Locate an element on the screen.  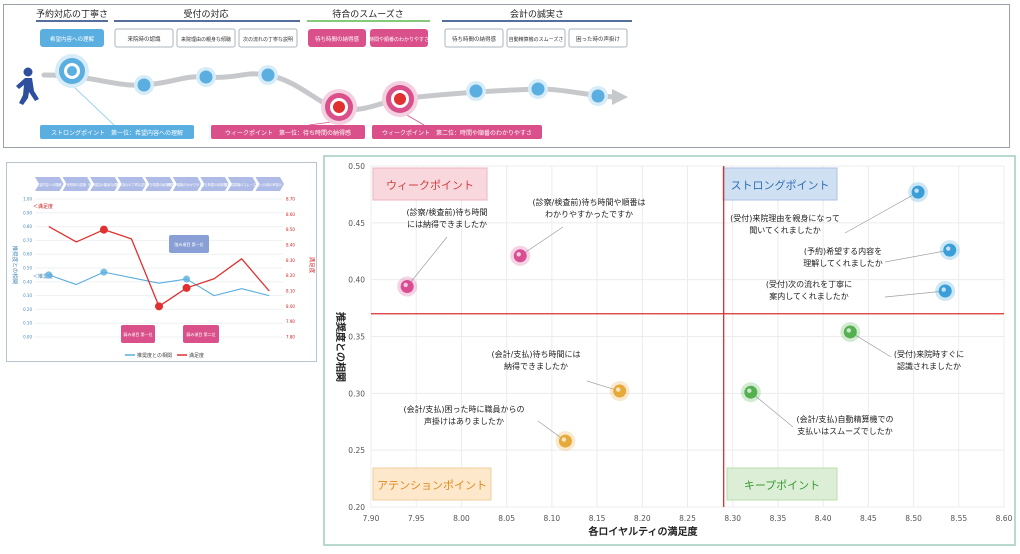
mini-left-tick: 0.80 is located at coordinates (27, 226).